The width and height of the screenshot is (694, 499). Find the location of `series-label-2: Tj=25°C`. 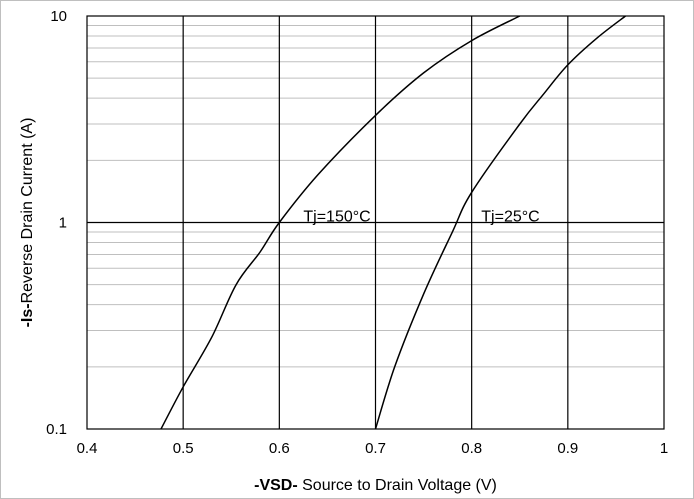

series-label-2: Tj=25°C is located at coordinates (510, 217).